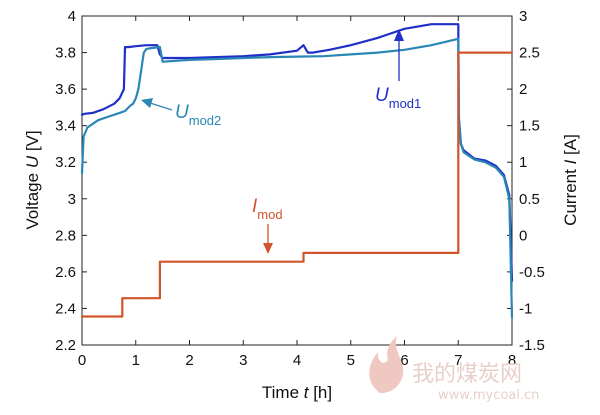 The height and width of the screenshot is (415, 600). Describe the element at coordinates (65, 89) in the screenshot. I see `y-left-tick-label: 3.6` at that location.